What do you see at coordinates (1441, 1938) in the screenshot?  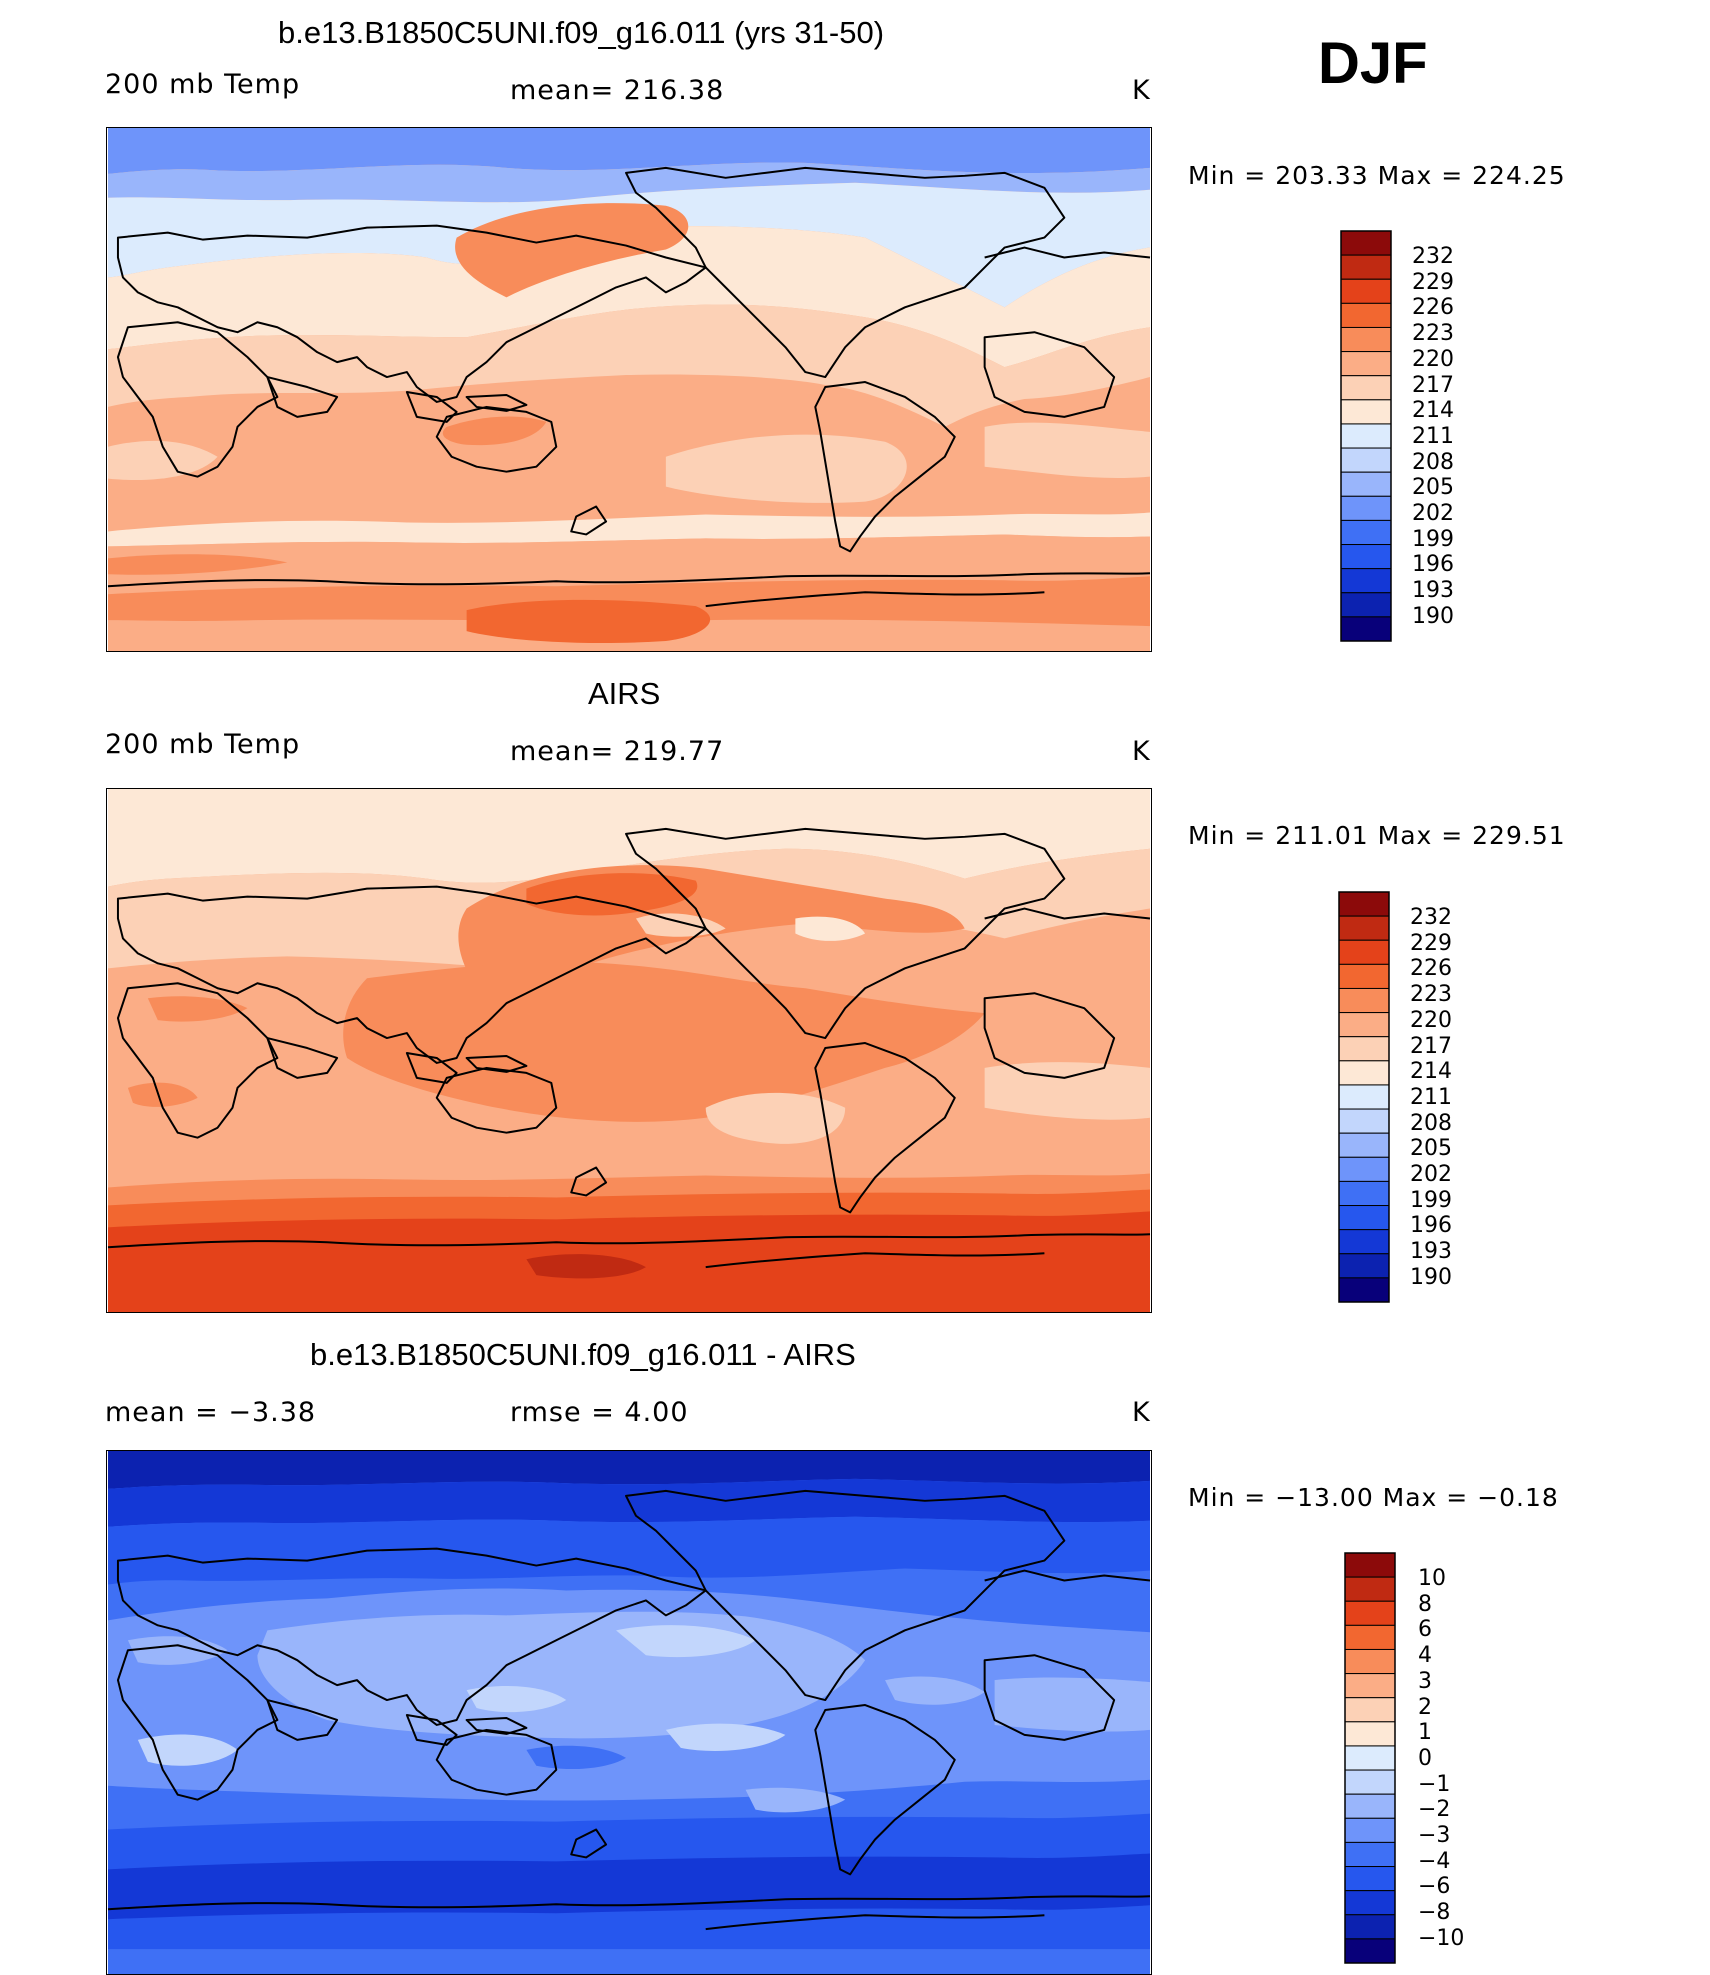 I see `colorbar-tick: −10` at bounding box center [1441, 1938].